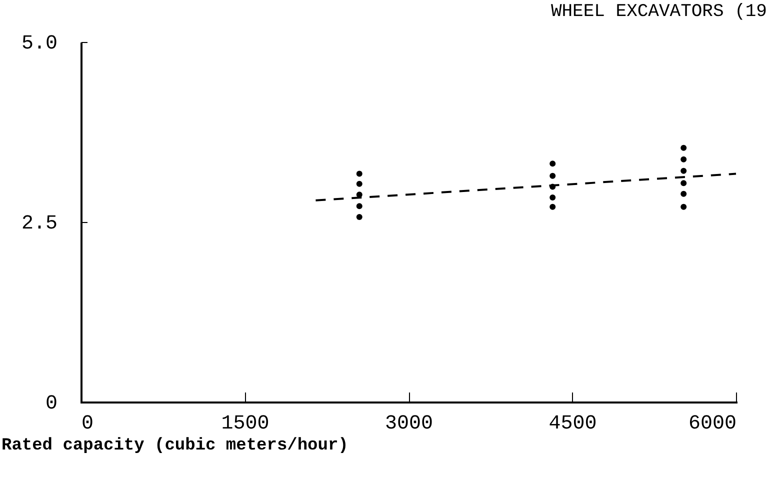 This screenshot has height=478, width=776. I want to click on x-tick-label: 1500, so click(245, 424).